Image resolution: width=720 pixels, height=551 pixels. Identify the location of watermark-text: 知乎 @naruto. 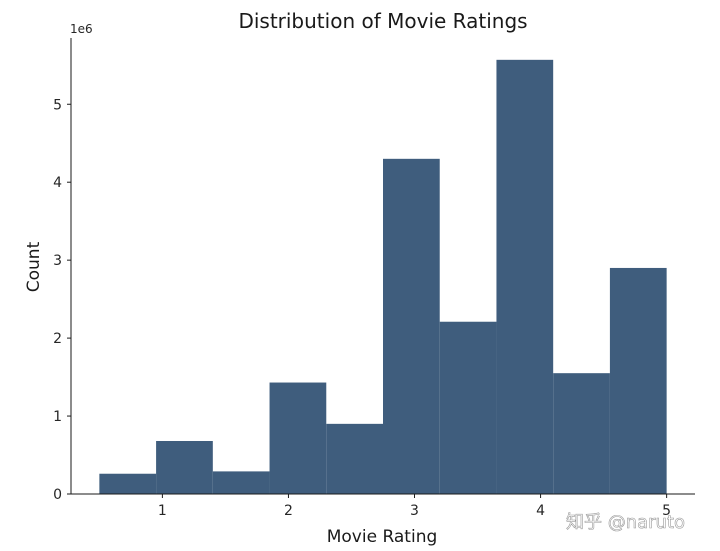
(625, 522).